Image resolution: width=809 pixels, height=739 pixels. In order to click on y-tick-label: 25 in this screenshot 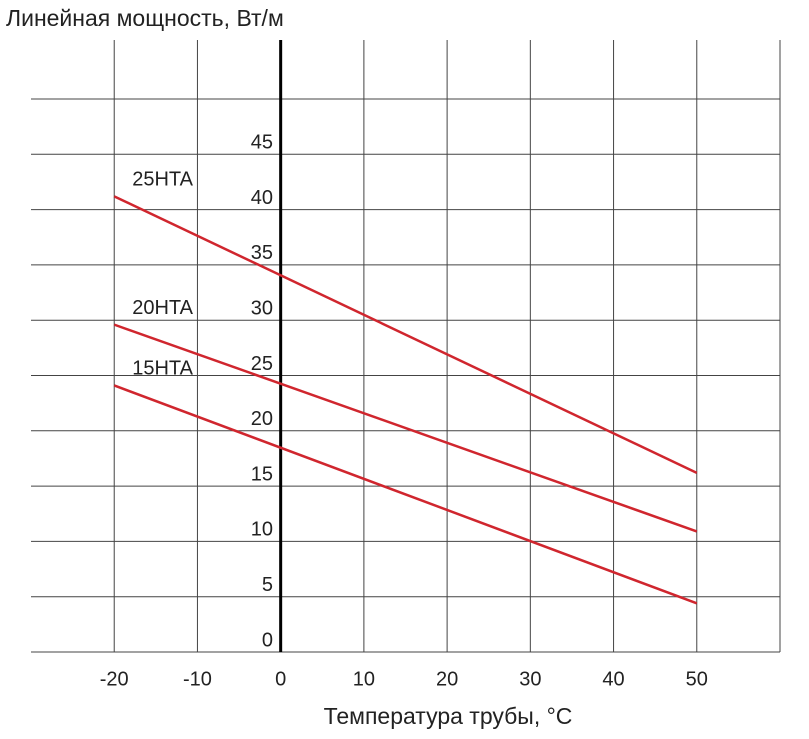, I will do `click(262, 364)`.